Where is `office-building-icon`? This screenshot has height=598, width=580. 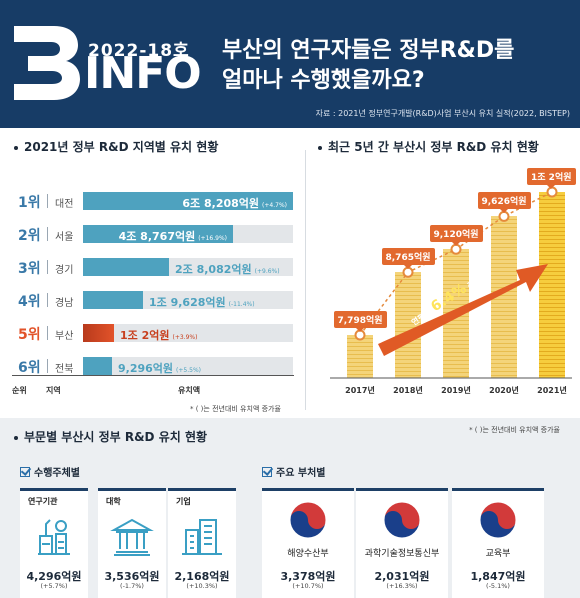 office-building-icon is located at coordinates (202, 538).